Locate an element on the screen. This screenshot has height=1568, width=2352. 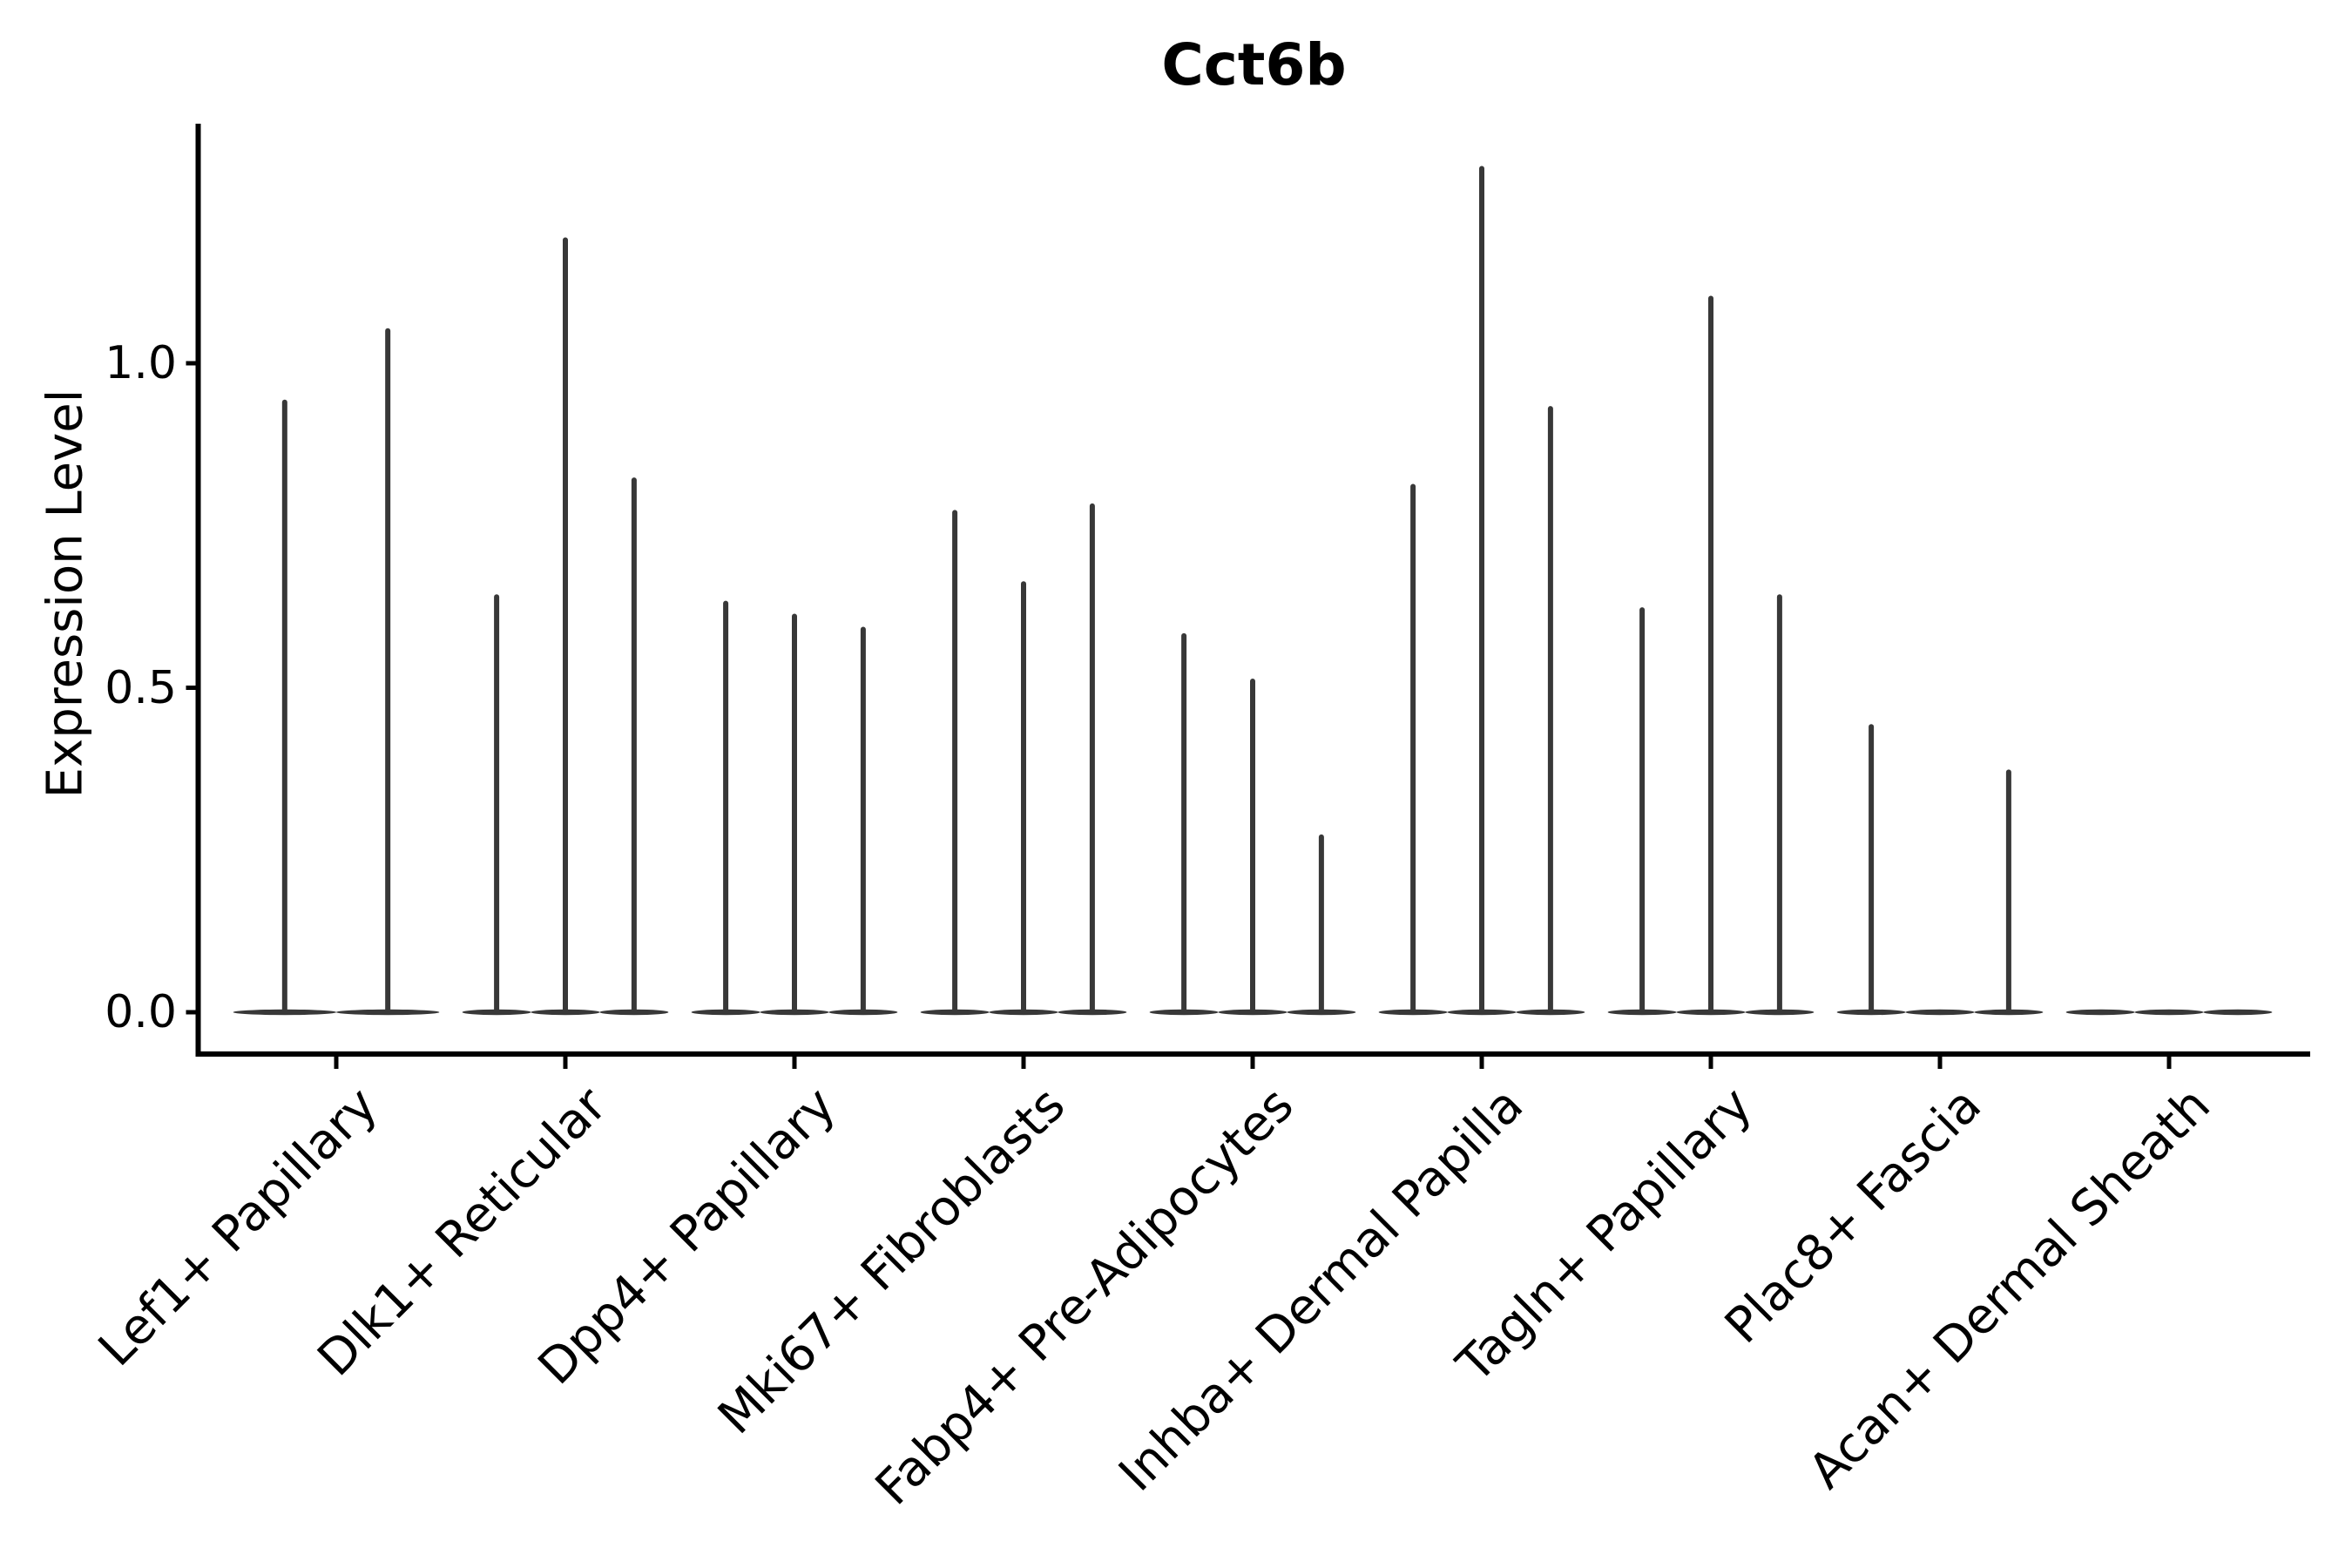
y-tick-label-1.0: 1.0 is located at coordinates (141, 363).